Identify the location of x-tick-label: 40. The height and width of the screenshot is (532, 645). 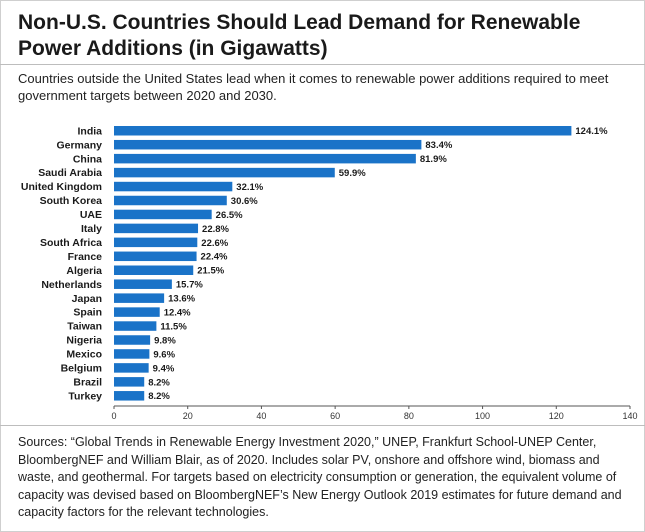
(261, 416).